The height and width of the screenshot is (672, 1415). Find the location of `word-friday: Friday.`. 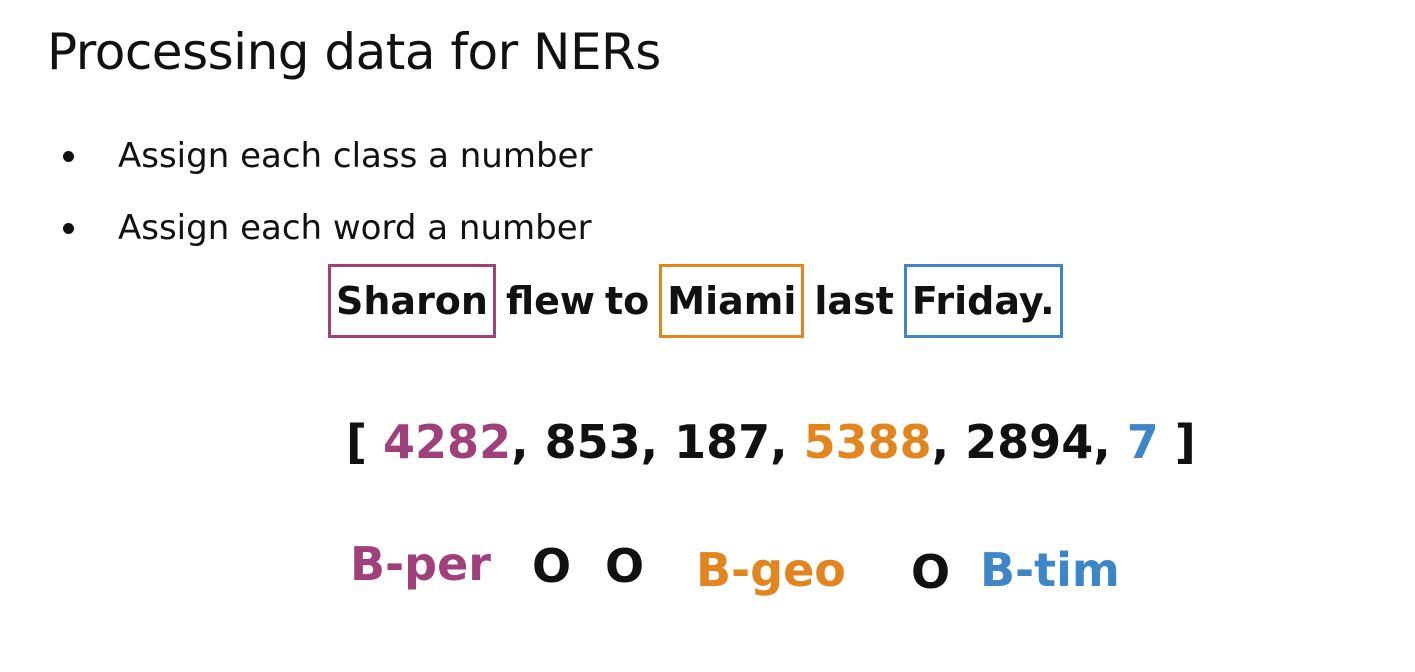

word-friday: Friday. is located at coordinates (983, 301).